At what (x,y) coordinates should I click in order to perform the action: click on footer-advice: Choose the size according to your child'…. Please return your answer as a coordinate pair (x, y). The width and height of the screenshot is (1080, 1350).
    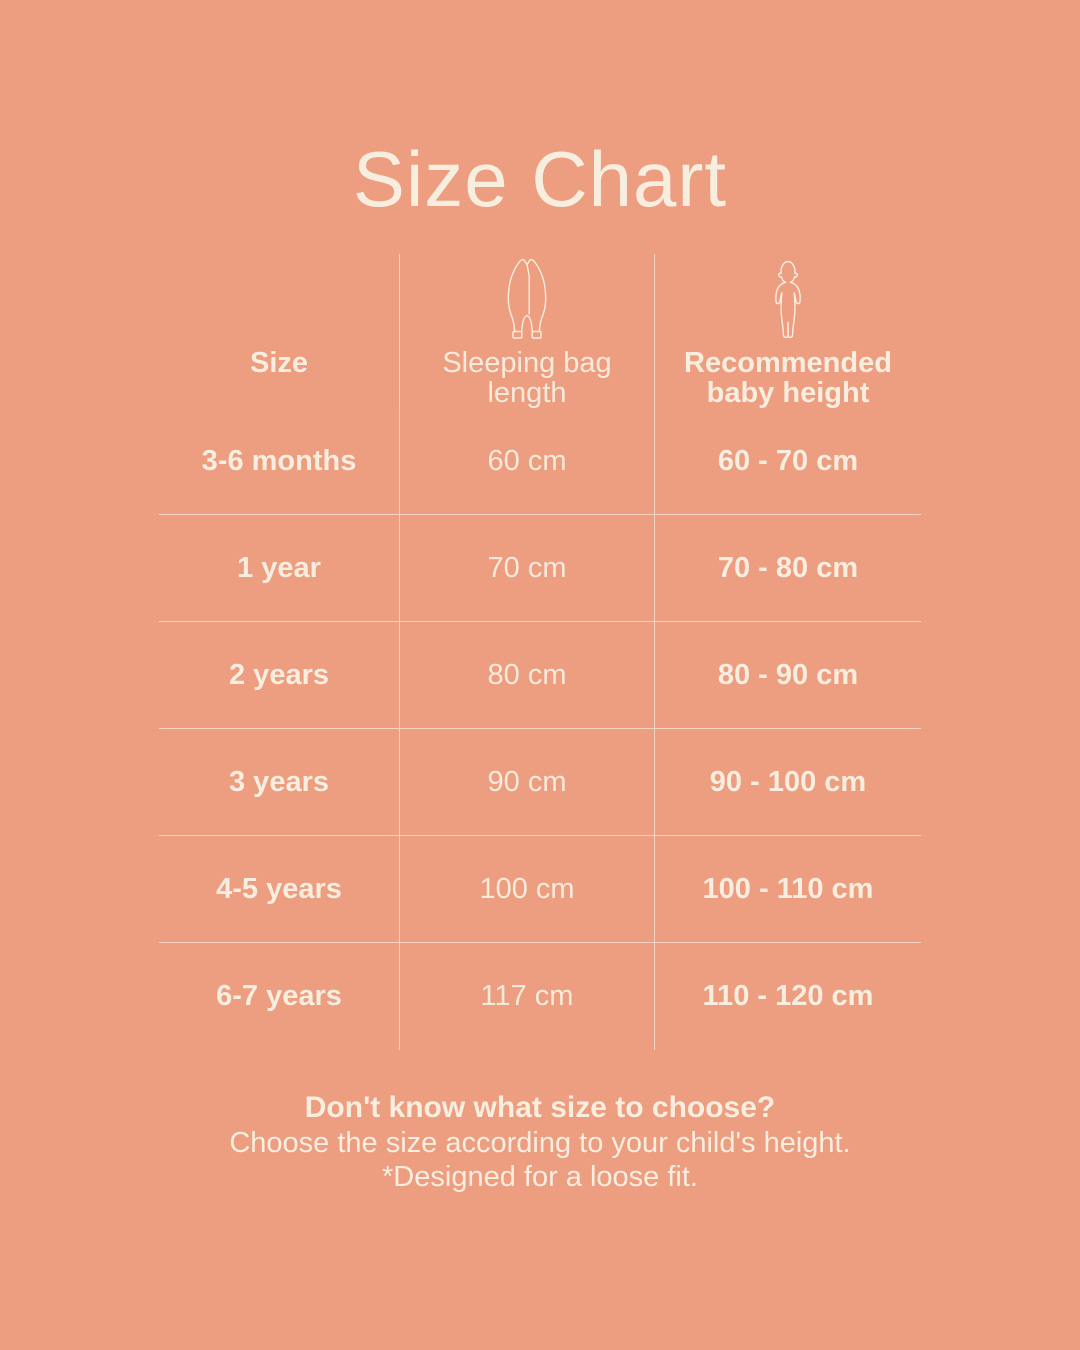
    Looking at the image, I should click on (540, 1143).